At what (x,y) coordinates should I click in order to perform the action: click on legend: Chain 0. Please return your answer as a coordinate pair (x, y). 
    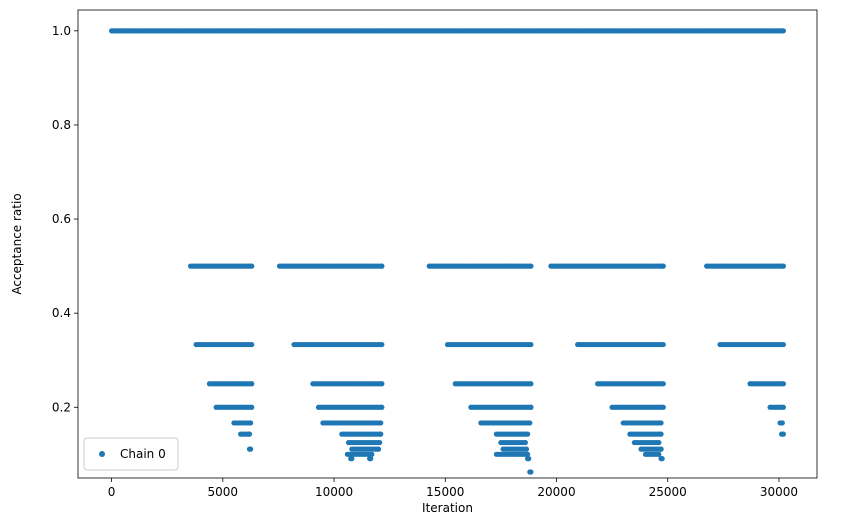
    Looking at the image, I should click on (131, 454).